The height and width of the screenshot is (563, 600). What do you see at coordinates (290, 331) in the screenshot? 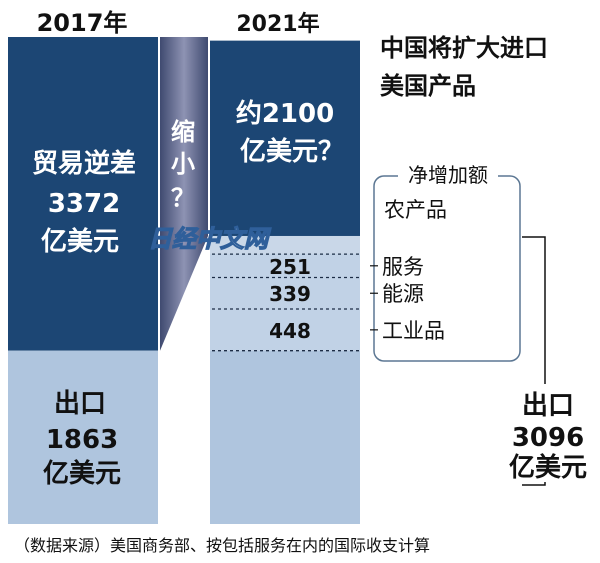
I see `increment-value-3: 448` at bounding box center [290, 331].